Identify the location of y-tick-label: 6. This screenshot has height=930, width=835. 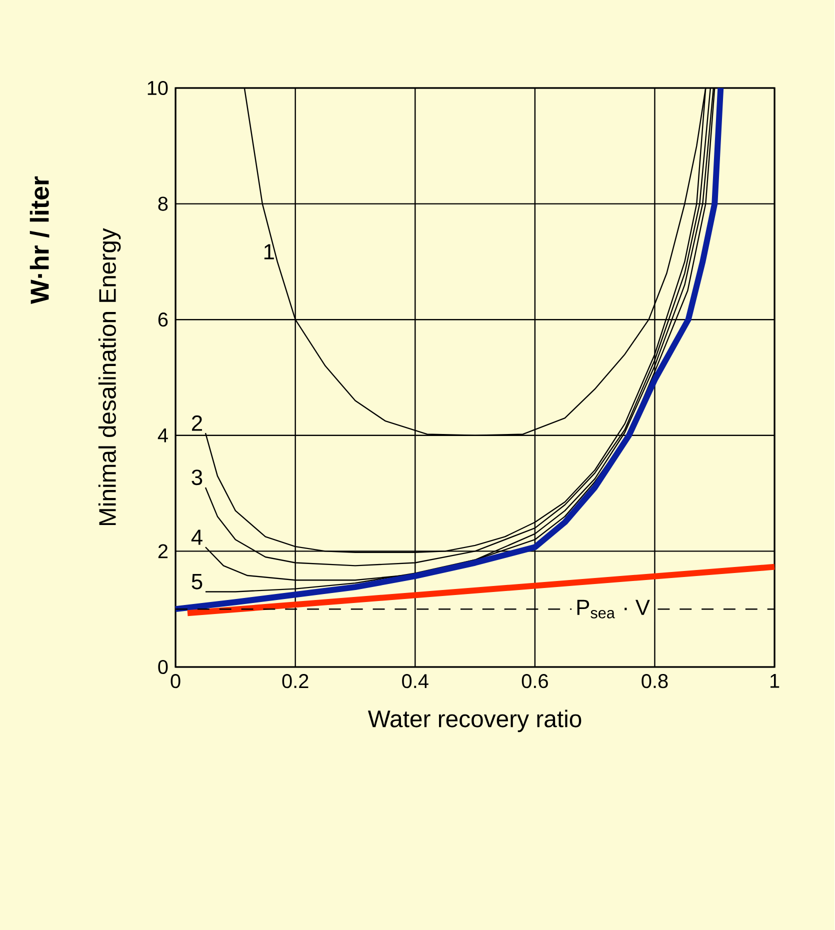
(163, 319).